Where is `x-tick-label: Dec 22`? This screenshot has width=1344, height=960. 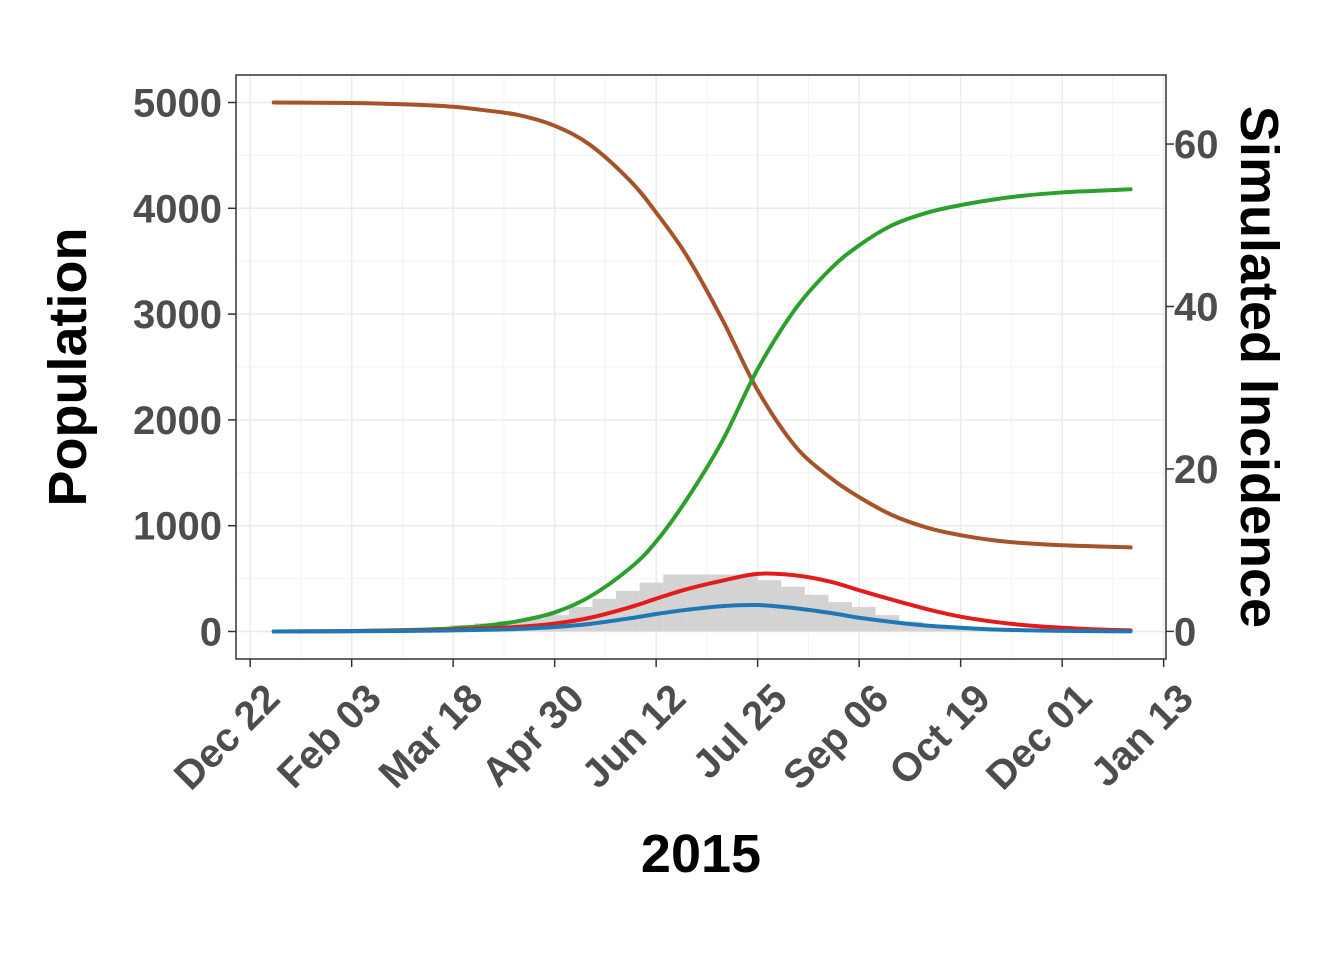 x-tick-label: Dec 22 is located at coordinates (227, 737).